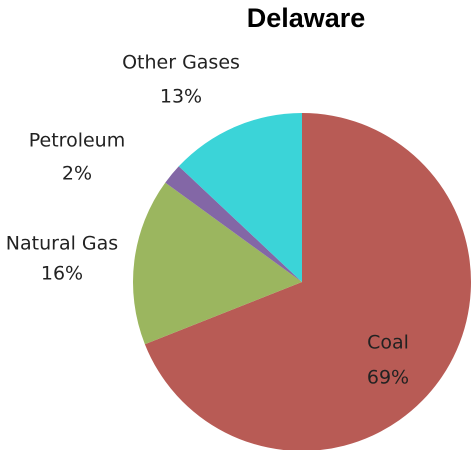  Describe the element at coordinates (77, 141) in the screenshot. I see `slice-label: Petroleum` at that location.